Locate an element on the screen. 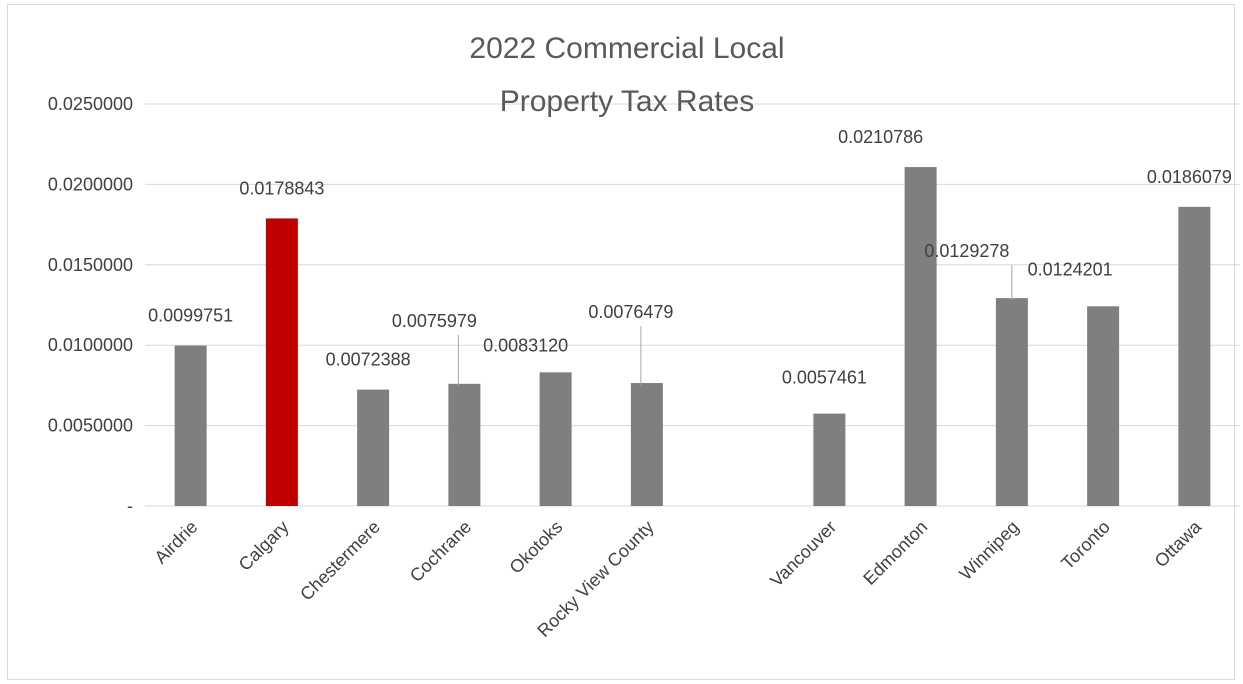  chart-title-line-1: 2022 Commercial Local is located at coordinates (626, 48).